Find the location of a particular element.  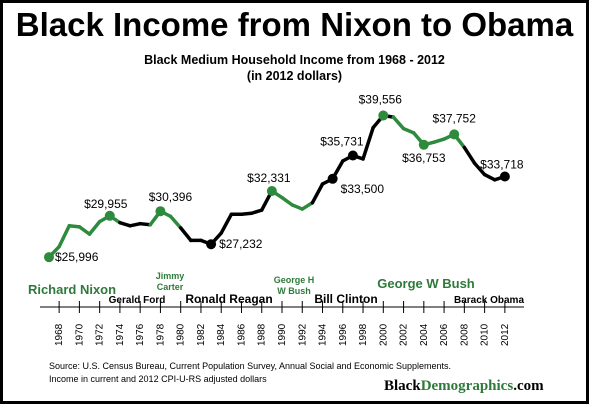

x-tick-label-2006: 2006 is located at coordinates (444, 334).